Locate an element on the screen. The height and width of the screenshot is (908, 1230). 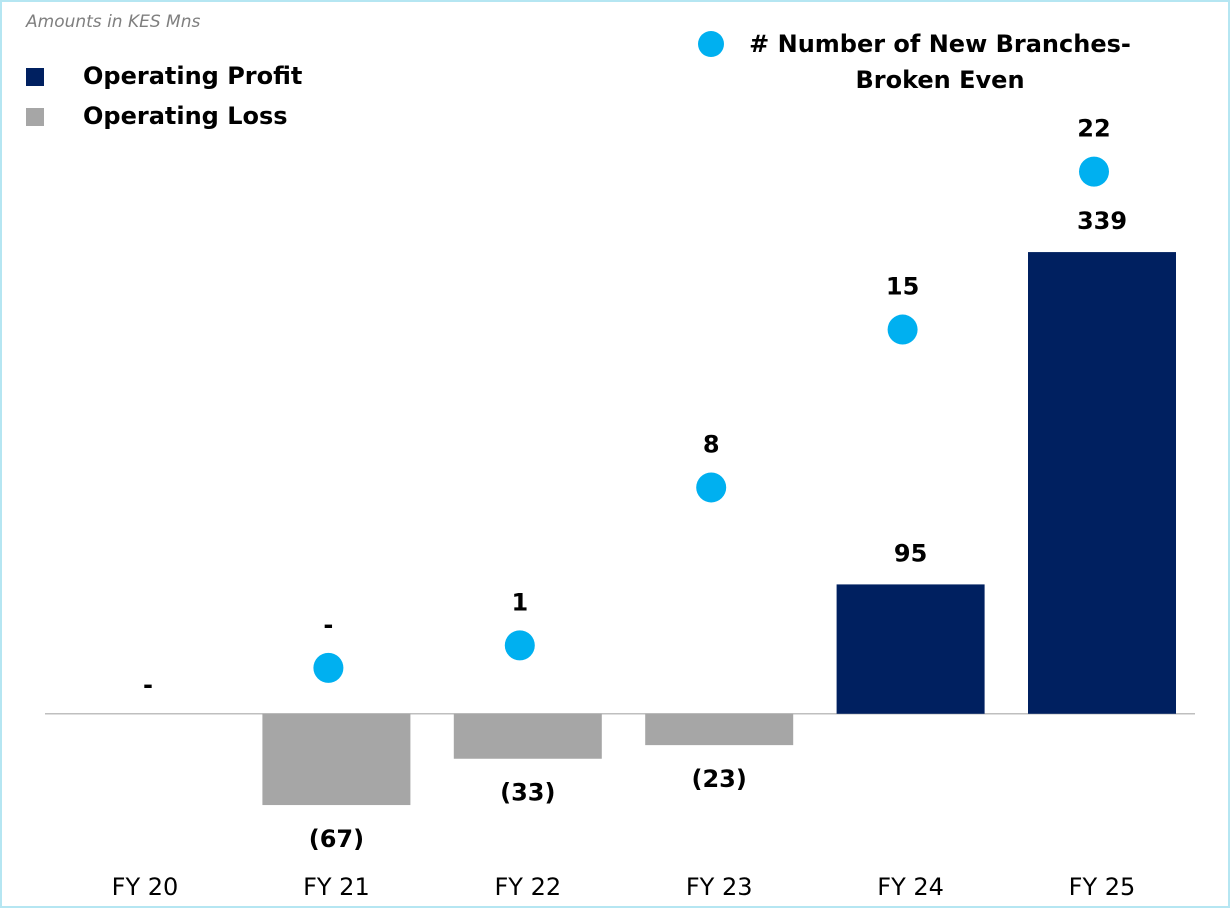
x-tick-label: FY 25 is located at coordinates (1102, 887).